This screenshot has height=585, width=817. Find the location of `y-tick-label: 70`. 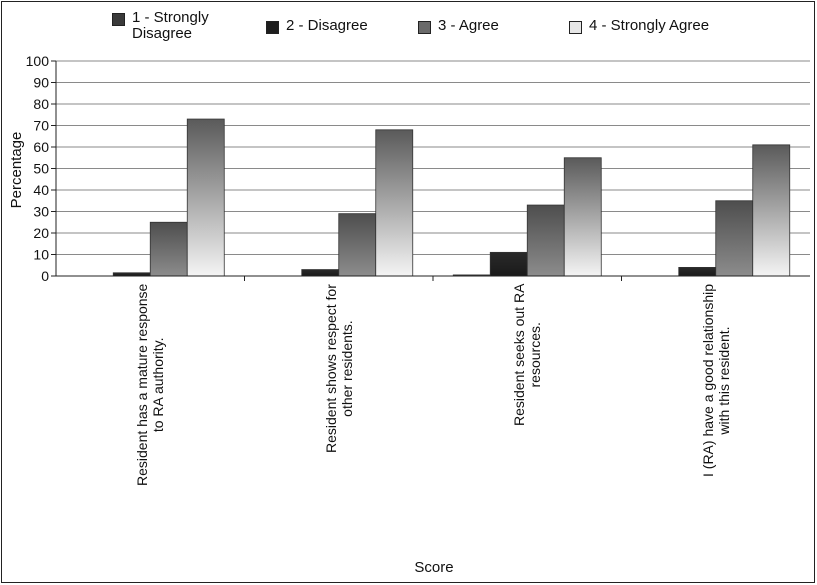

y-tick-label: 70 is located at coordinates (41, 126).